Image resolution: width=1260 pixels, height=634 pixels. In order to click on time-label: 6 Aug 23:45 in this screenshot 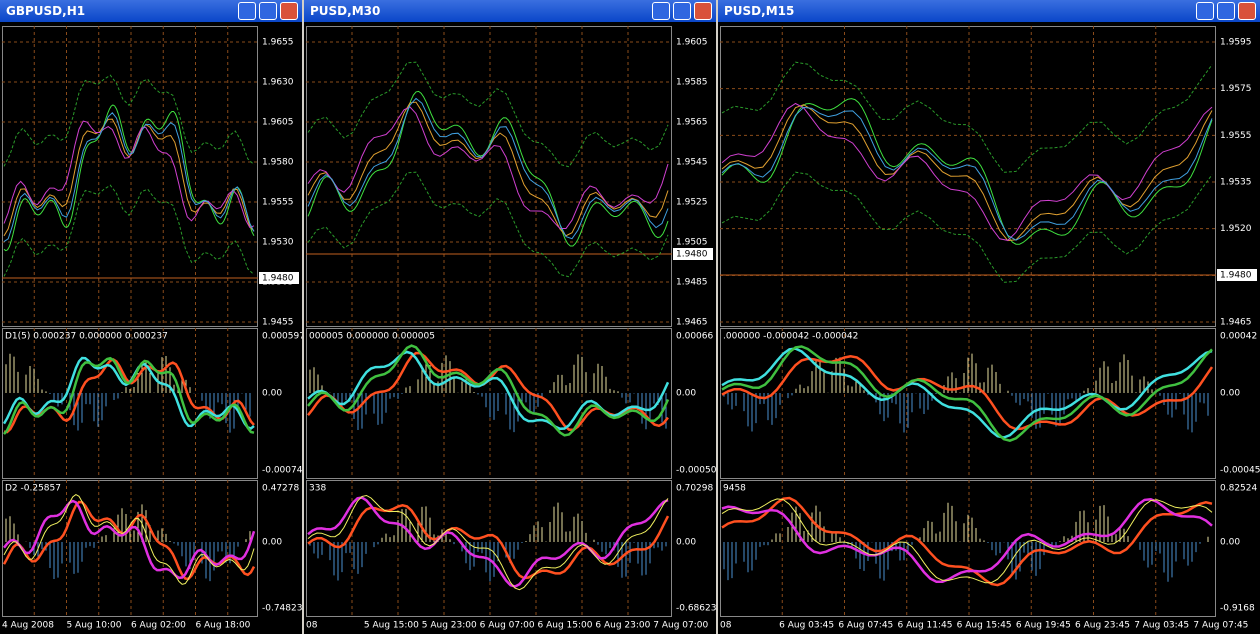, I will do `click(1102, 626)`.